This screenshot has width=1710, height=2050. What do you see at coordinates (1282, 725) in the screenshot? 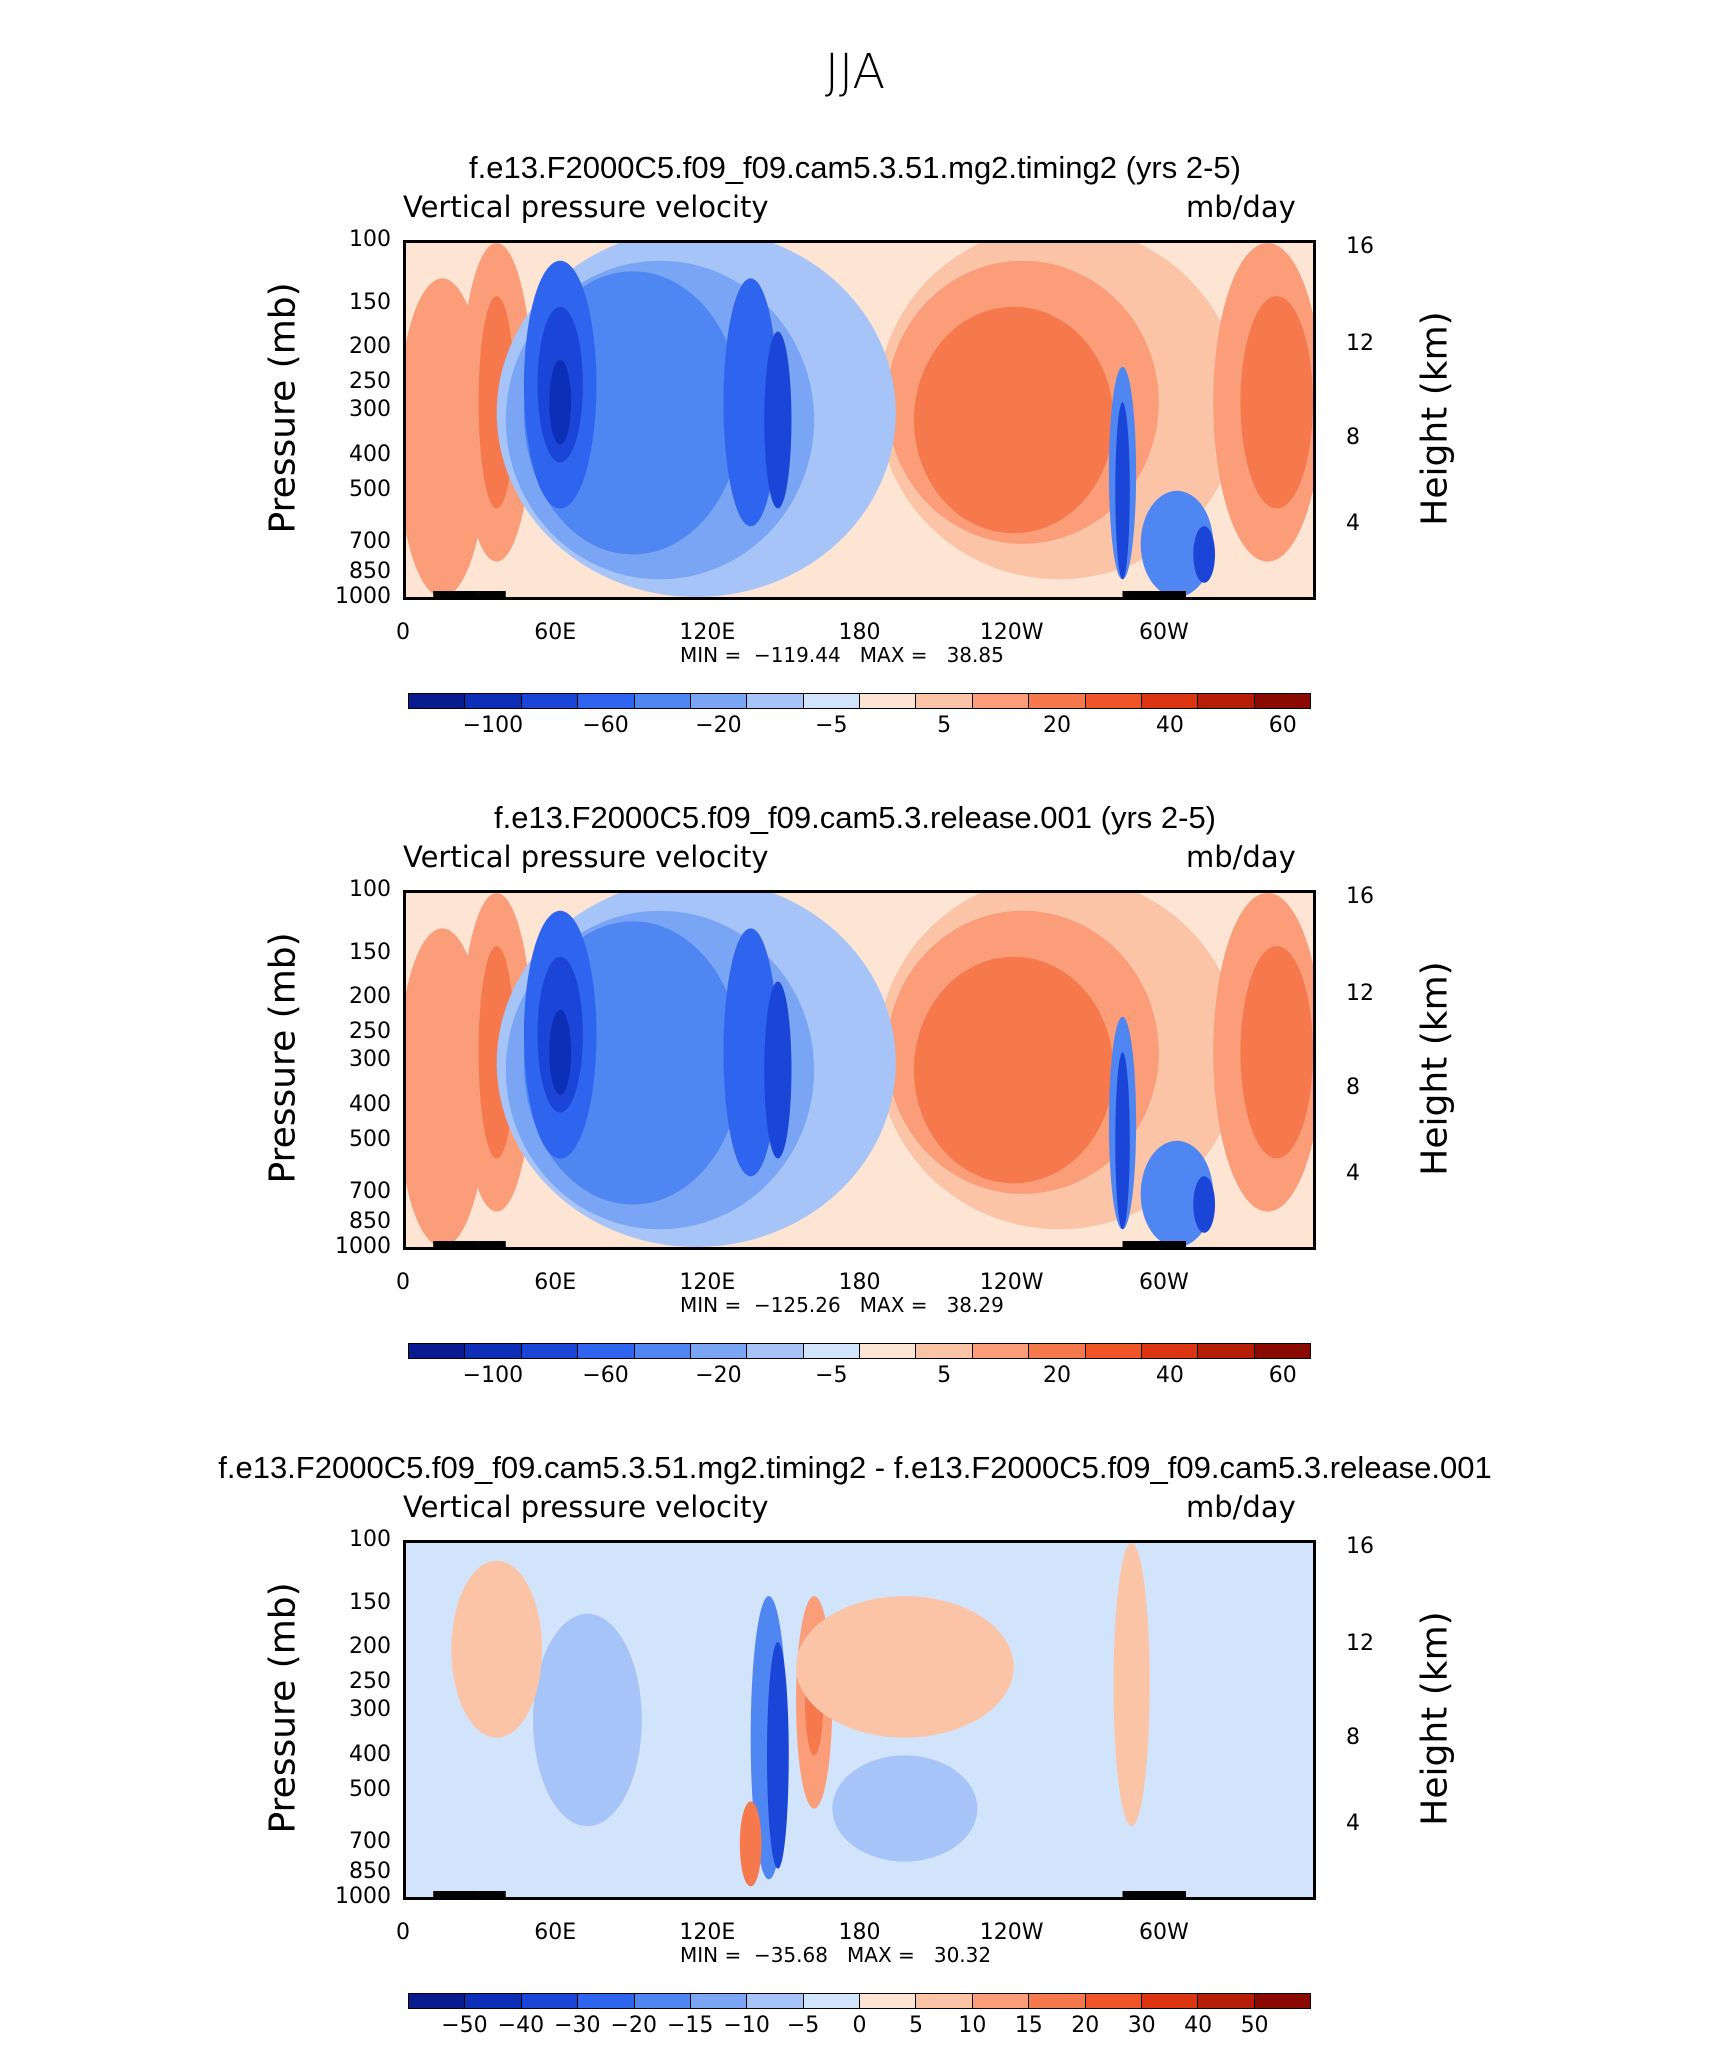
I see `colorbar-label: 60` at bounding box center [1282, 725].